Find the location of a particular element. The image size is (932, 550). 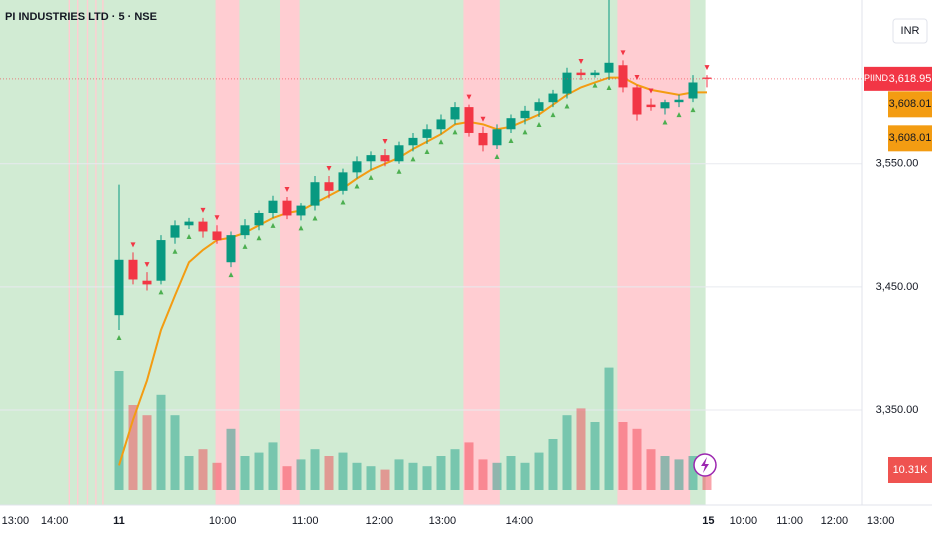

x-tick-label: 15 is located at coordinates (708, 521).